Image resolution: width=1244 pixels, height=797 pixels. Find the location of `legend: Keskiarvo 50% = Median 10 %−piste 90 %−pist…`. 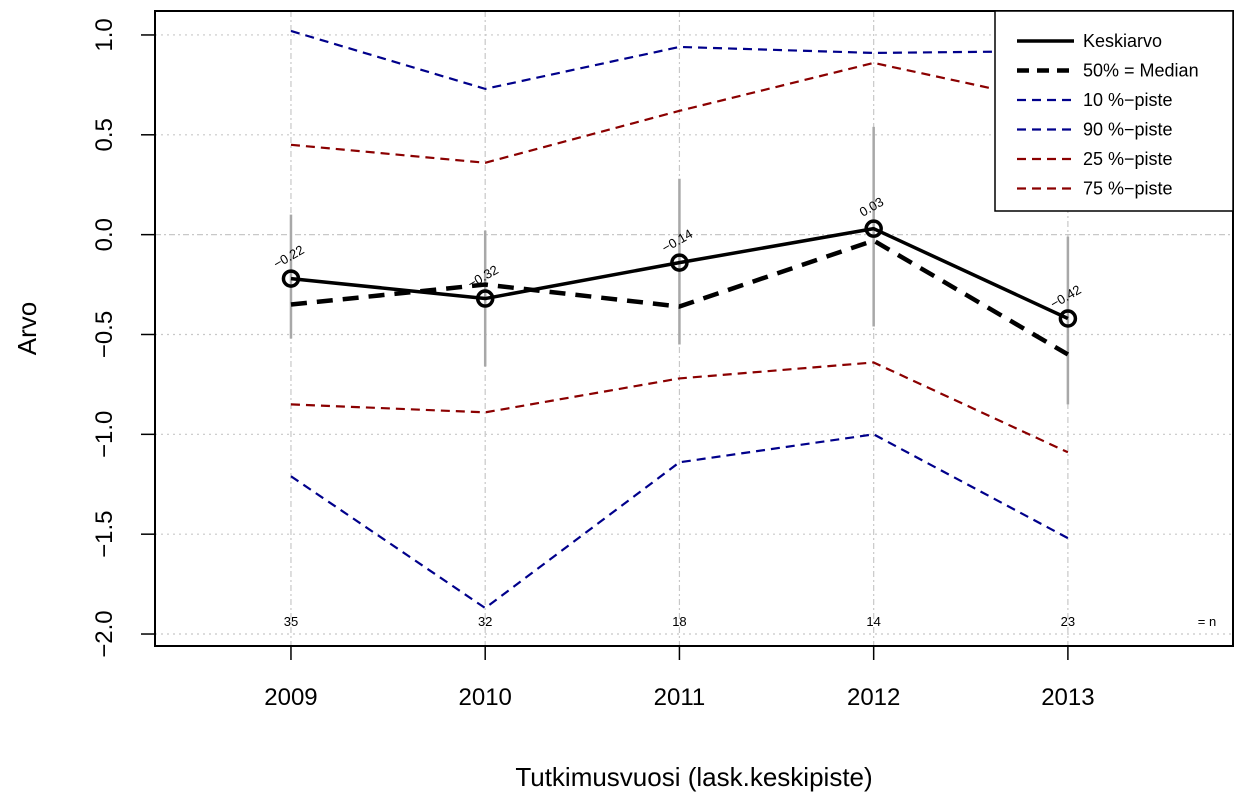

legend: Keskiarvo 50% = Median 10 %−piste 90 %−pist… is located at coordinates (1114, 111).